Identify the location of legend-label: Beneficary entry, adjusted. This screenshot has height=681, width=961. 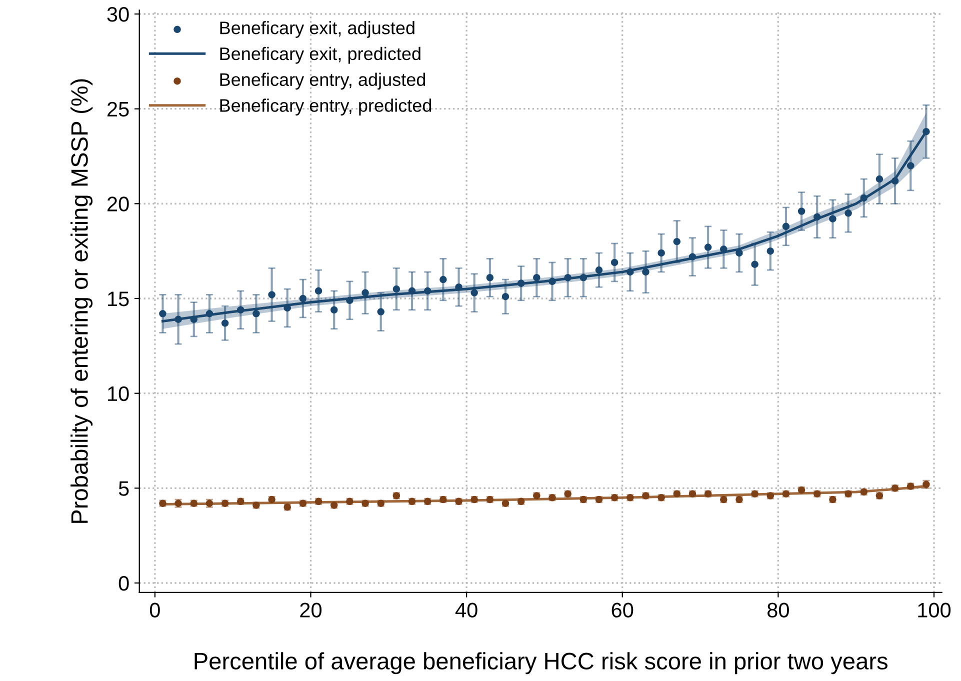
(323, 81).